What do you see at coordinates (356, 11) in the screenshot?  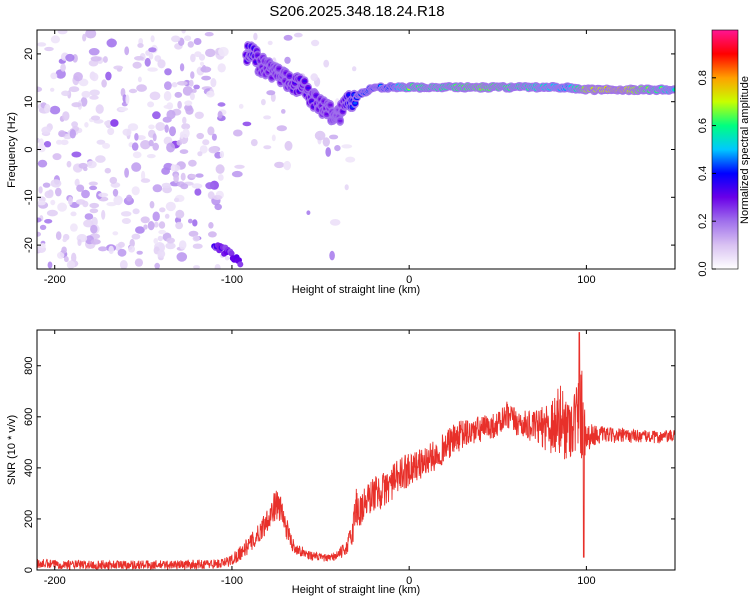 I see `chart-title: S206.2025.348.18.24.R18` at bounding box center [356, 11].